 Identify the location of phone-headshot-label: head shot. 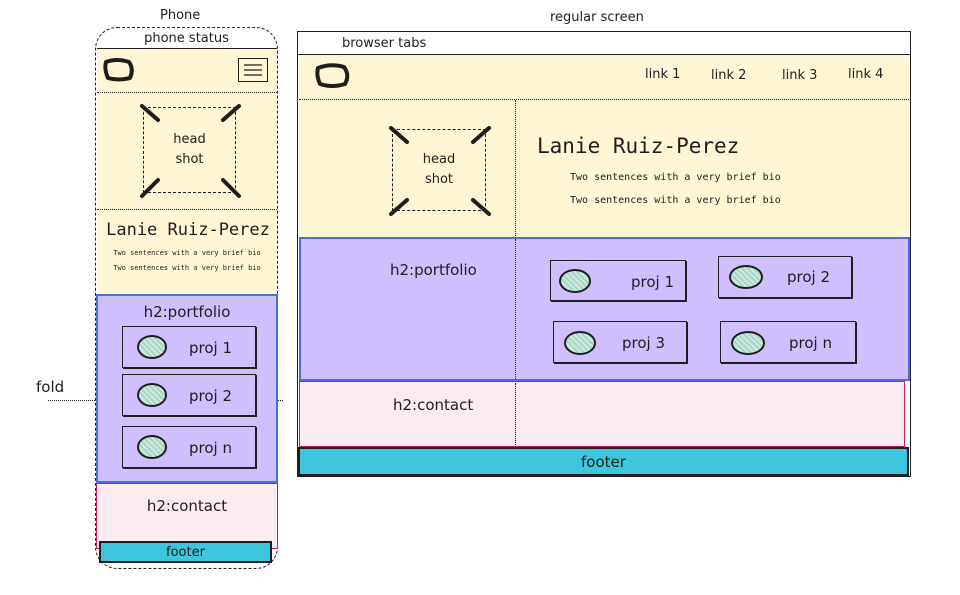
(189, 149).